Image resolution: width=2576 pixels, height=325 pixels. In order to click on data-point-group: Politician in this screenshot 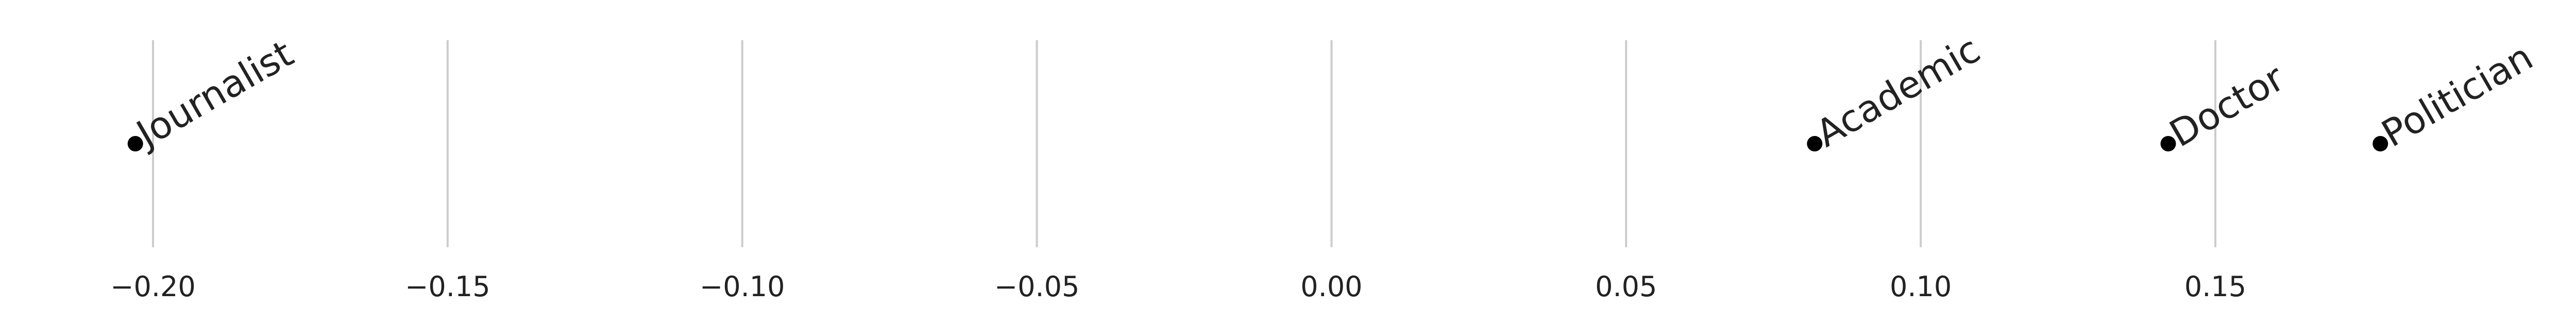, I will do `click(2456, 95)`.